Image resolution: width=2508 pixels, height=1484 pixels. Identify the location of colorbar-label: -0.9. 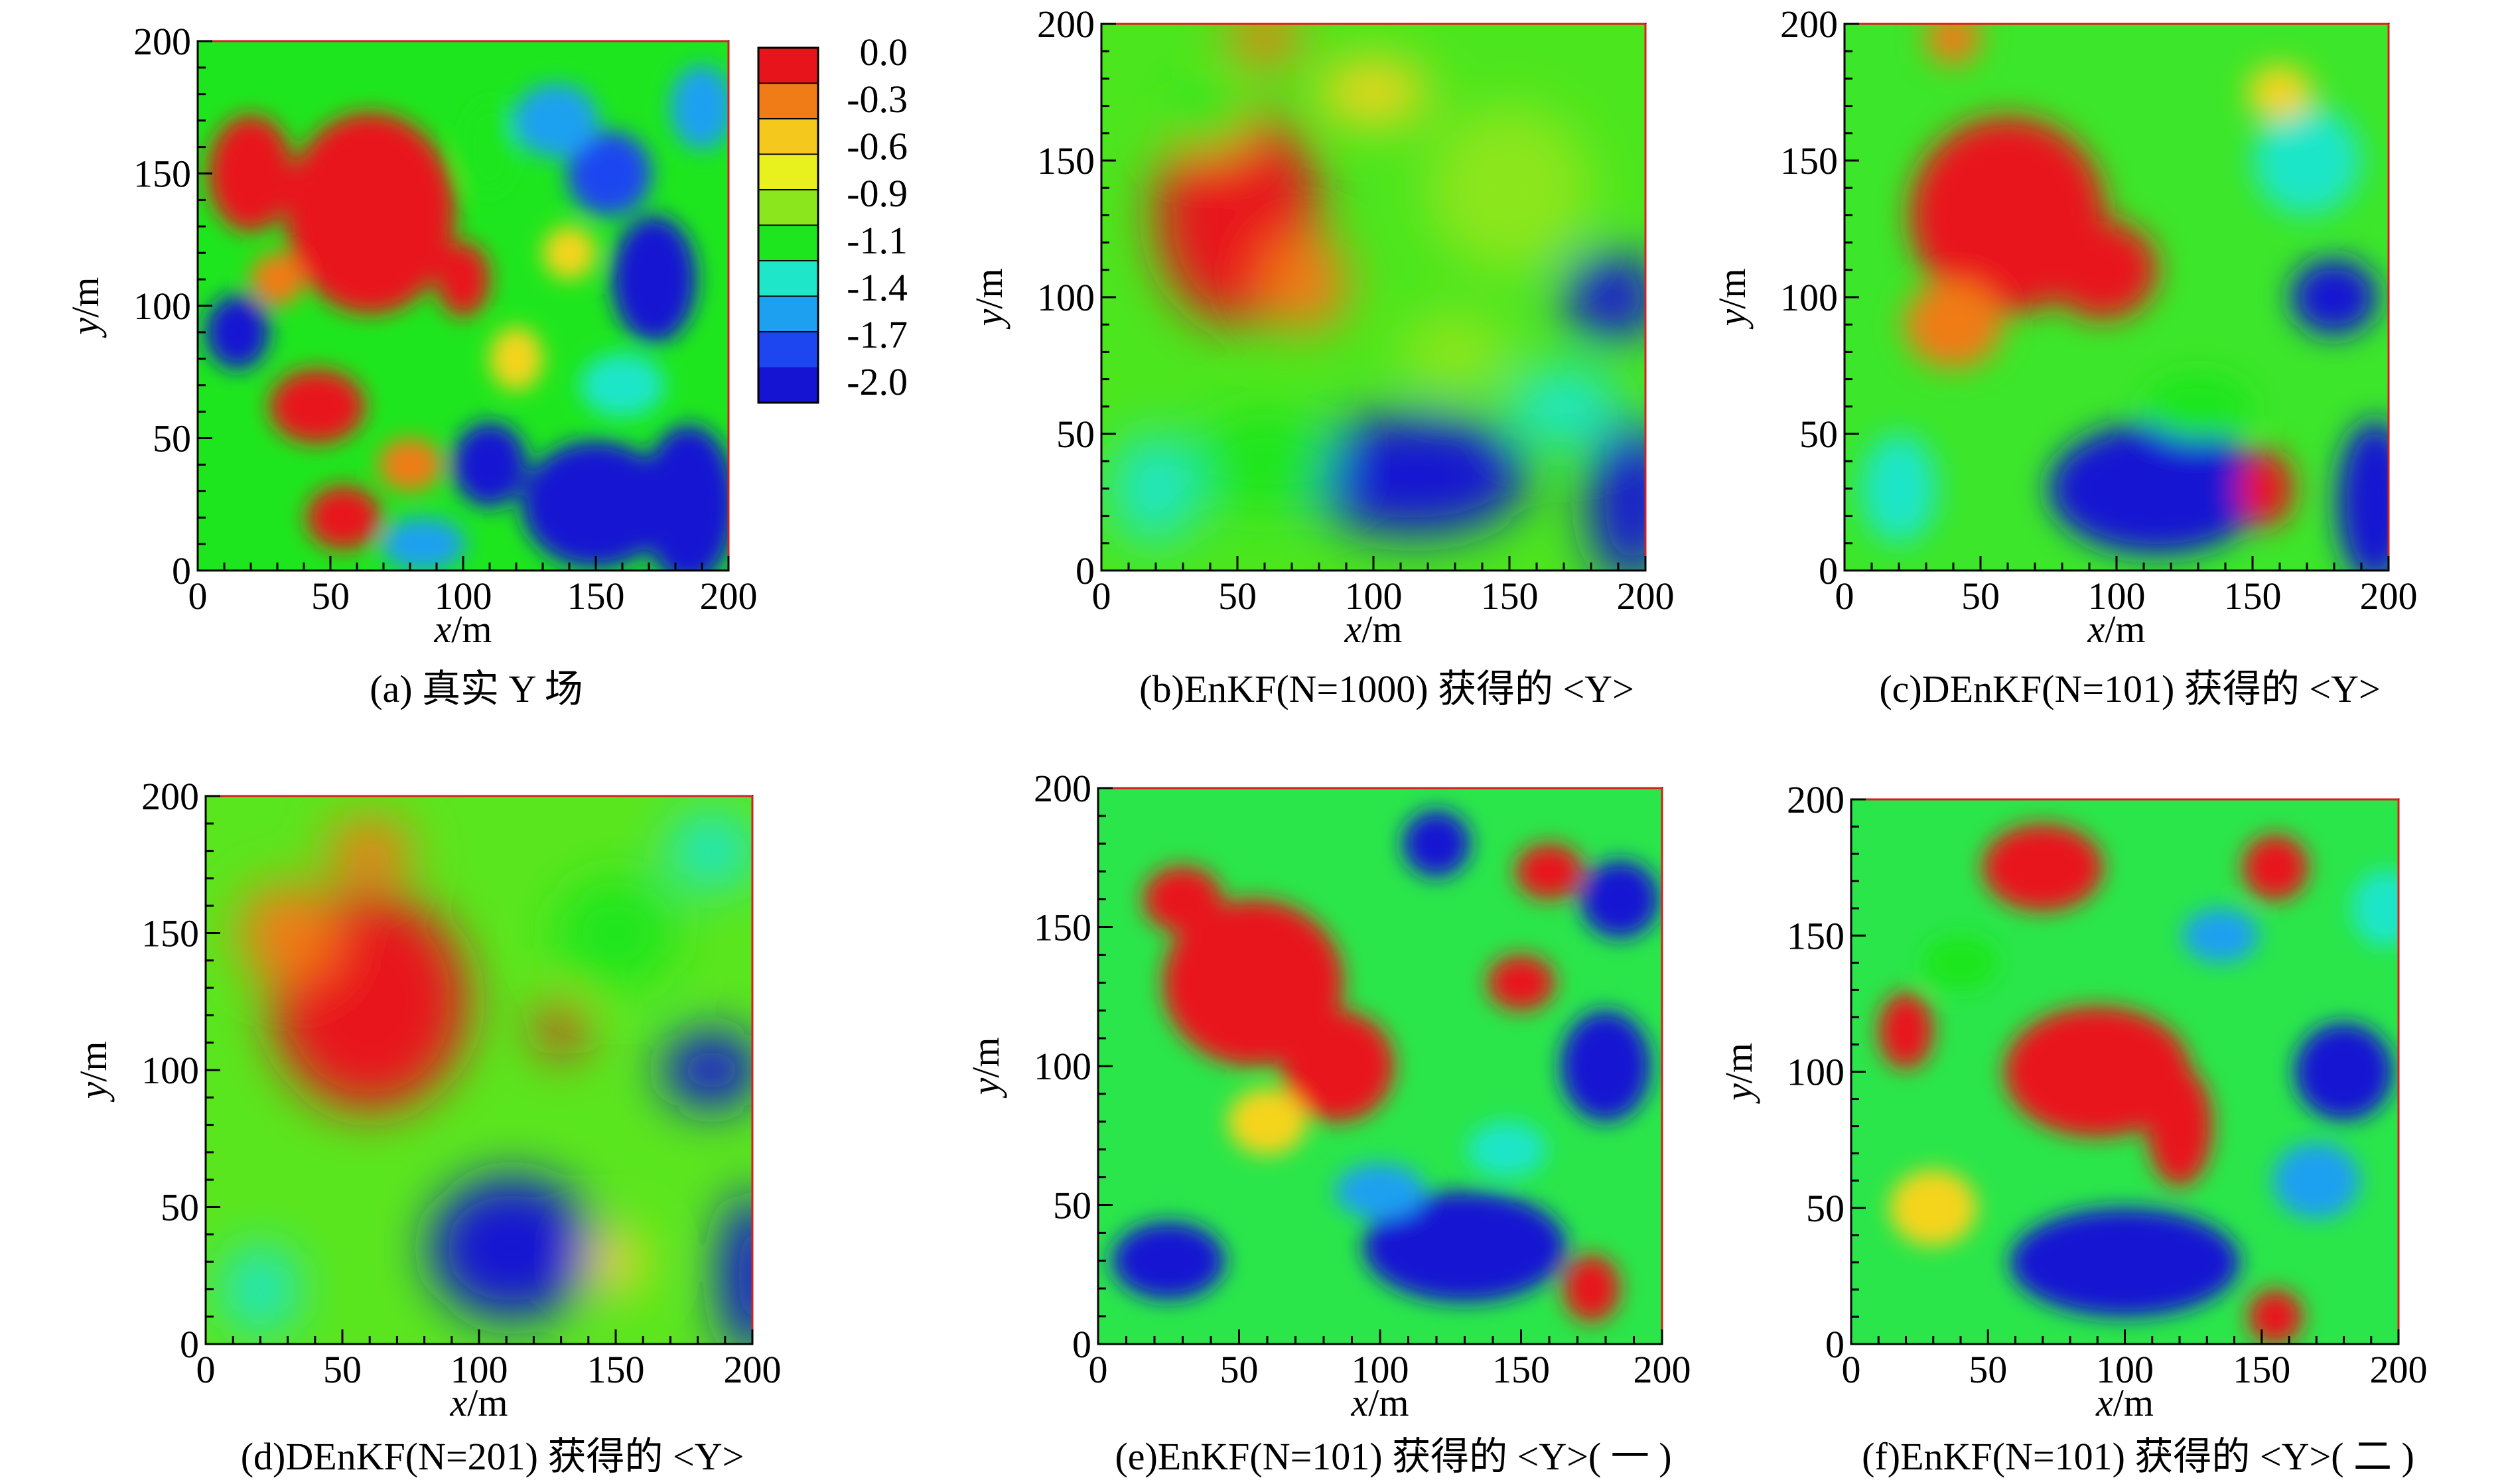
(877, 193).